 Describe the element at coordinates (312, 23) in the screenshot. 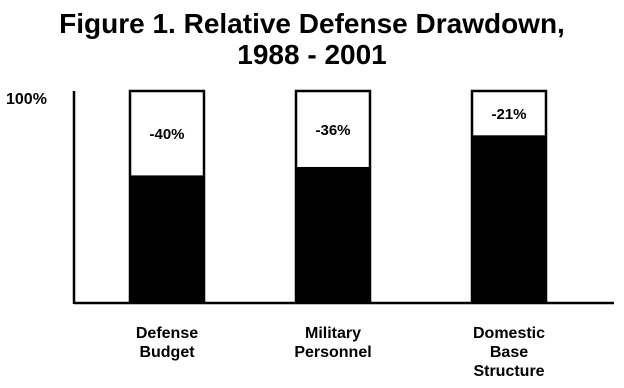

I see `chart-title-line-1: Figure 1. Relative Defense Drawdown,` at that location.